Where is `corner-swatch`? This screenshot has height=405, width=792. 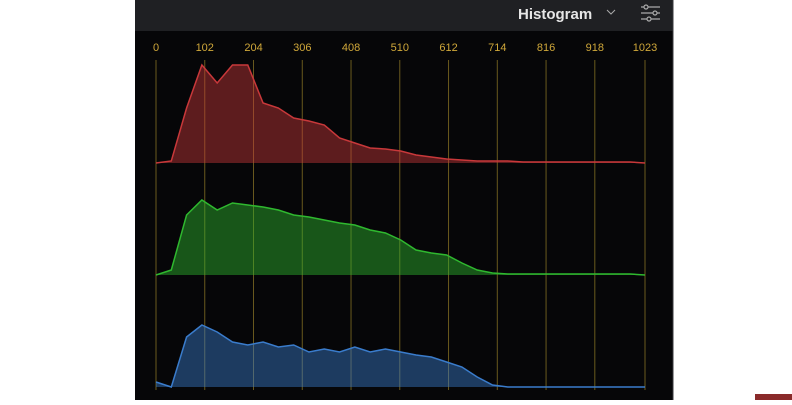 corner-swatch is located at coordinates (773, 397).